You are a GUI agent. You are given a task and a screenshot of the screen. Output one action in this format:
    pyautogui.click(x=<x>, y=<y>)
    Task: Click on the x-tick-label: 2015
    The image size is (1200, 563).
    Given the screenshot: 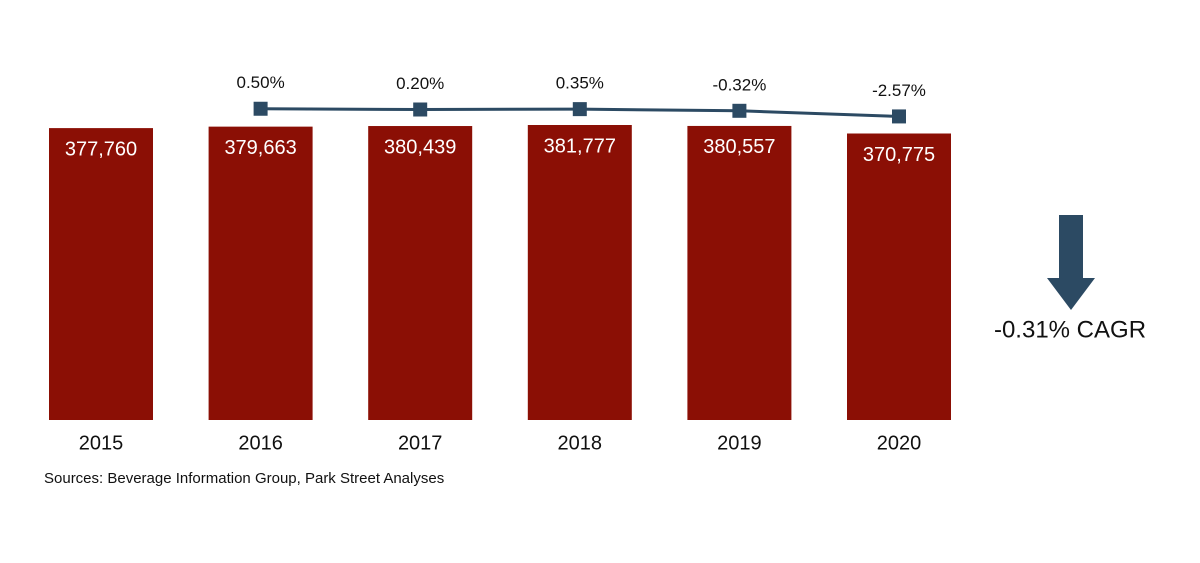 What is the action you would take?
    pyautogui.click(x=101, y=443)
    